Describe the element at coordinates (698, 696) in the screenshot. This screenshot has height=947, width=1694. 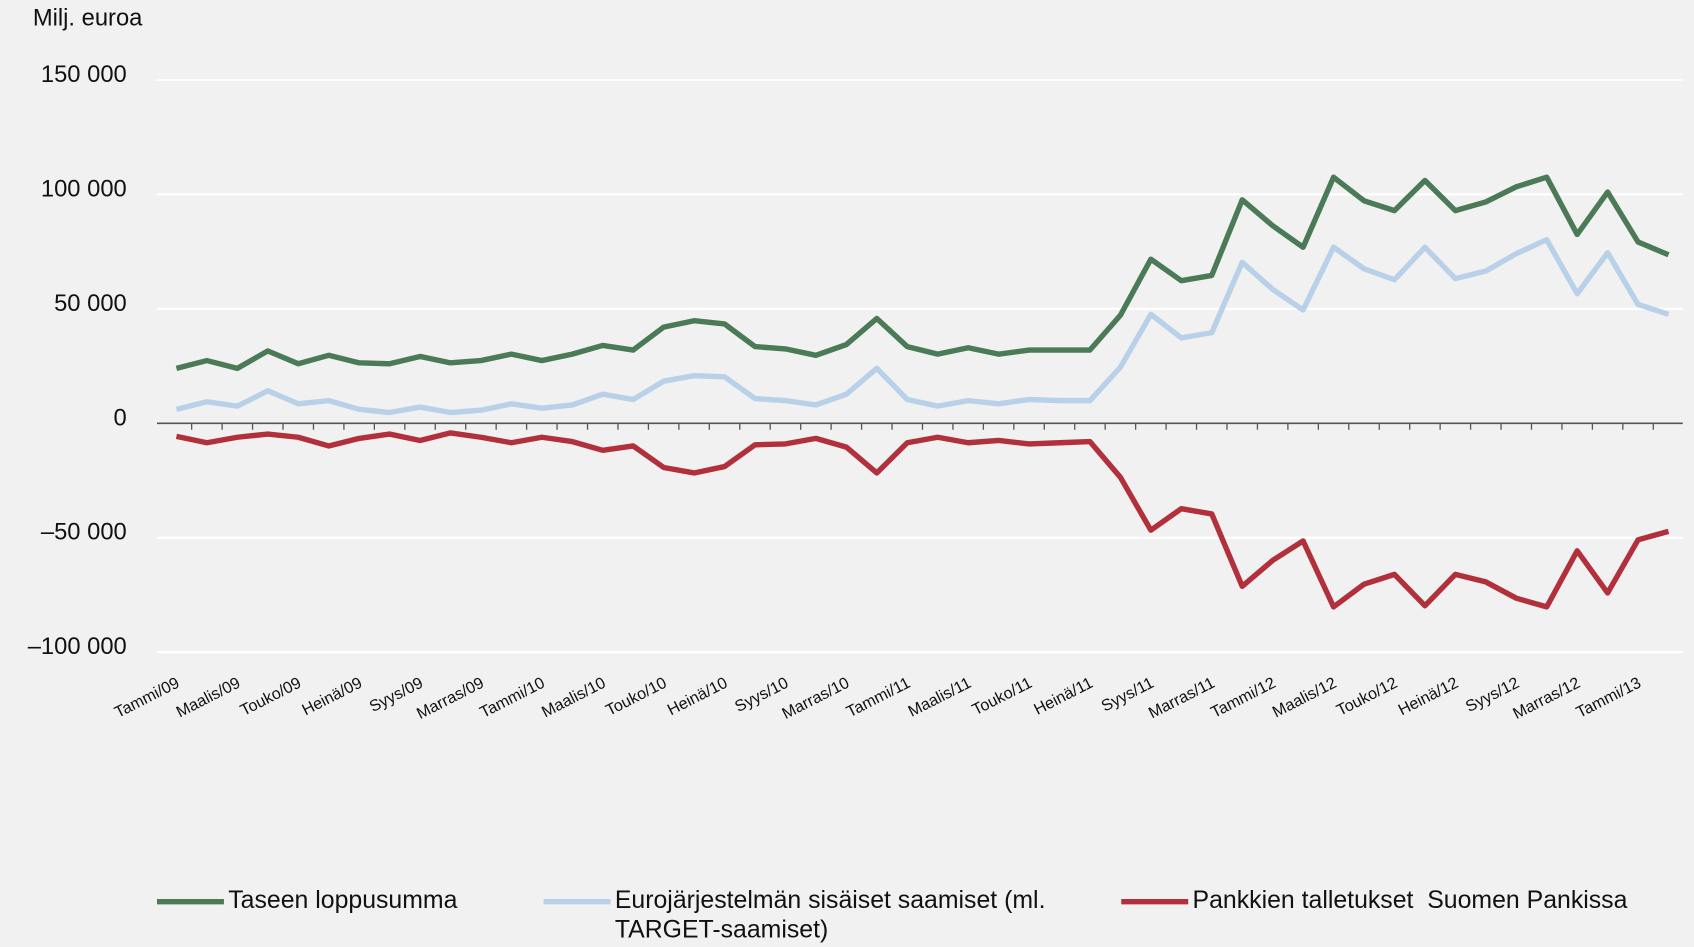
I see `x-tick-label: Heinä/10` at that location.